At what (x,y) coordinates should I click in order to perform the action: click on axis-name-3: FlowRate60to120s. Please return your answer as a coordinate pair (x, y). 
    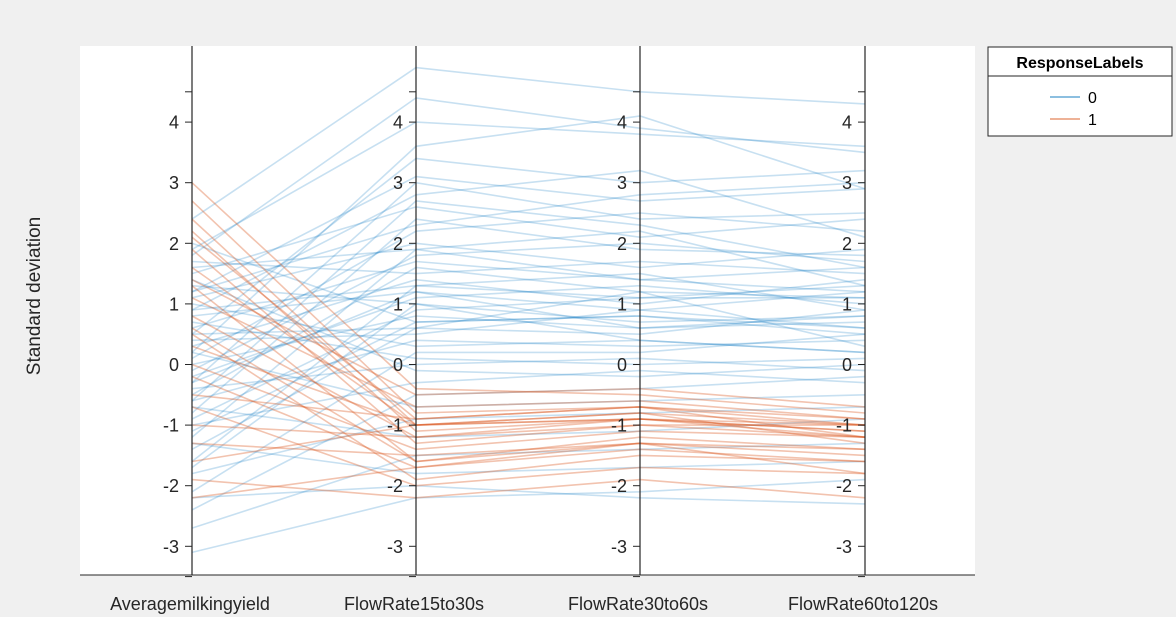
    Looking at the image, I should click on (863, 604).